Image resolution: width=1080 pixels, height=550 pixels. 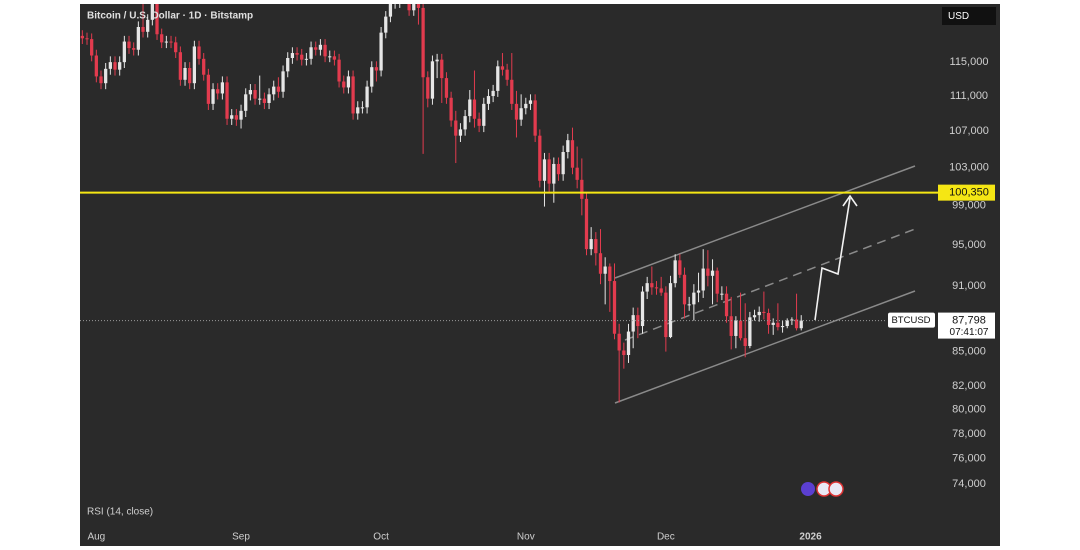 What do you see at coordinates (850, 200) in the screenshot?
I see `arrow-head` at bounding box center [850, 200].